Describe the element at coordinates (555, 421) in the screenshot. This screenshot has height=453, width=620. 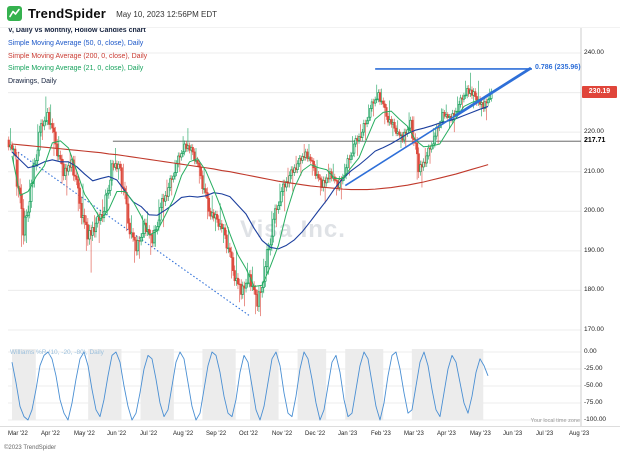
I see `timezone-note: Your local time zone` at that location.